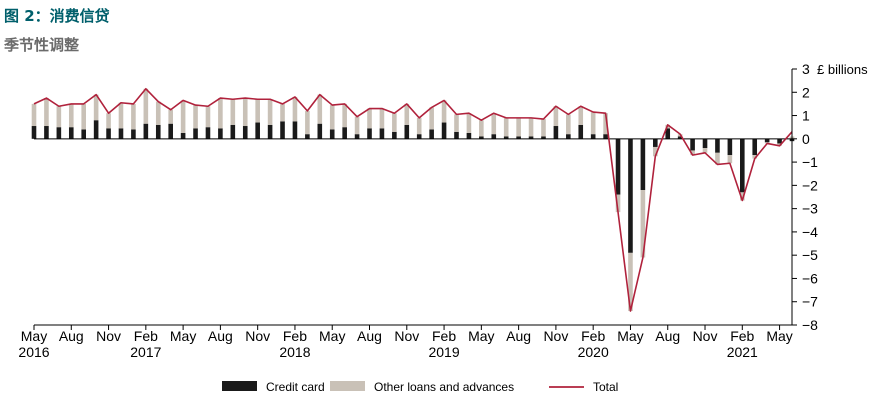 The image size is (875, 403). I want to click on legend-label: Total, so click(605, 387).